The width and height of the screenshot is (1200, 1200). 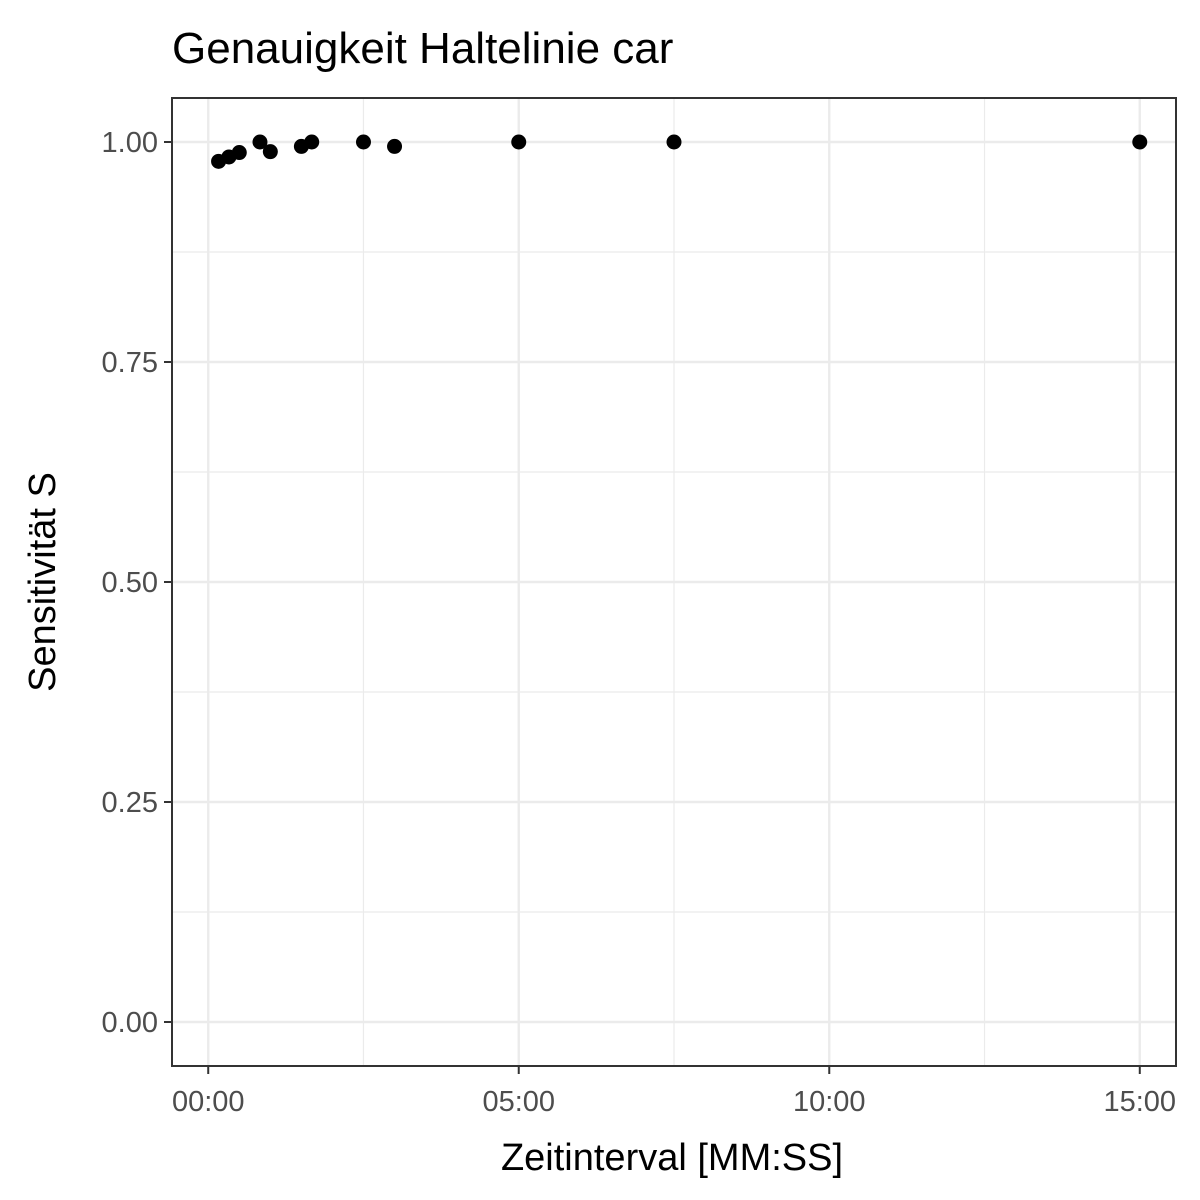 I want to click on x-tick-label: 10:00, so click(x=829, y=1102).